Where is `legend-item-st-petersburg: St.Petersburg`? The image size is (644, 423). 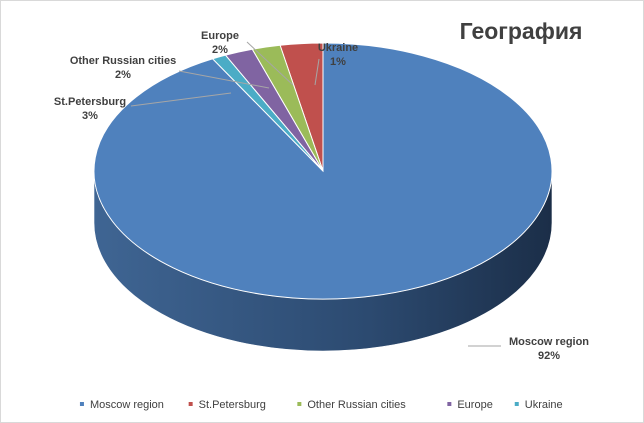
legend-item-st-petersburg: St.Petersburg is located at coordinates (227, 405).